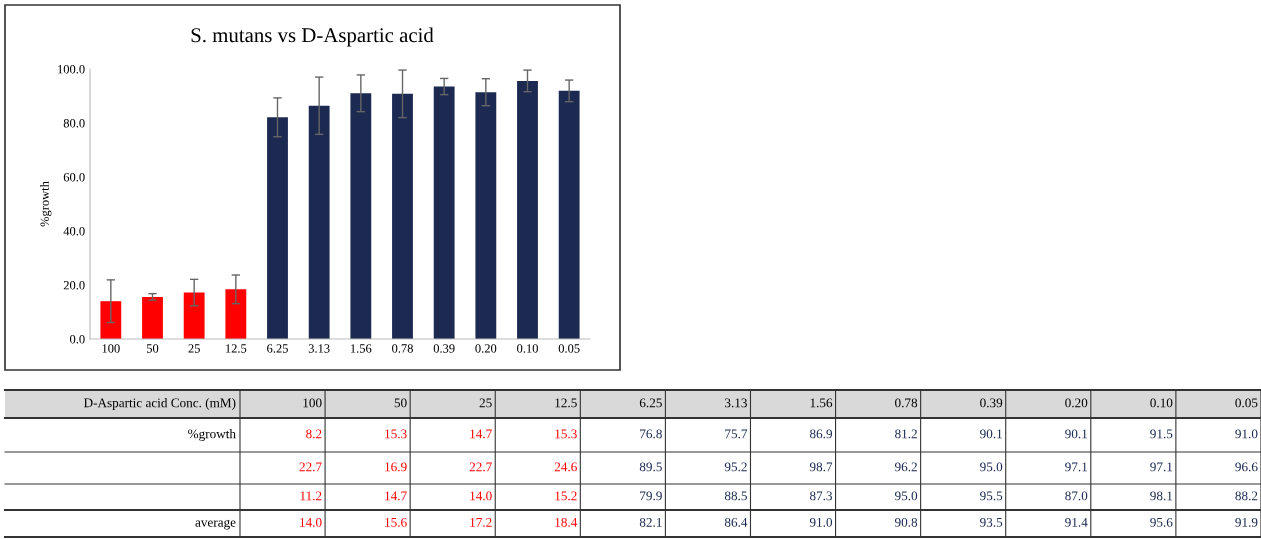 The width and height of the screenshot is (1261, 539). I want to click on x-tick-label: 50, so click(152, 348).